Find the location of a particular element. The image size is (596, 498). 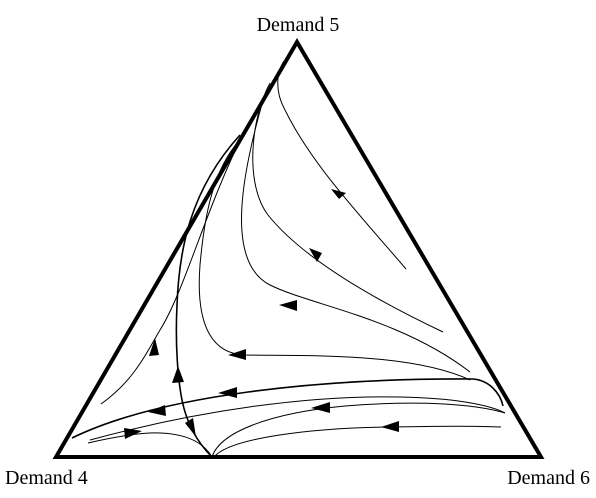

vertex-label-left: Demand 4 is located at coordinates (46, 478).